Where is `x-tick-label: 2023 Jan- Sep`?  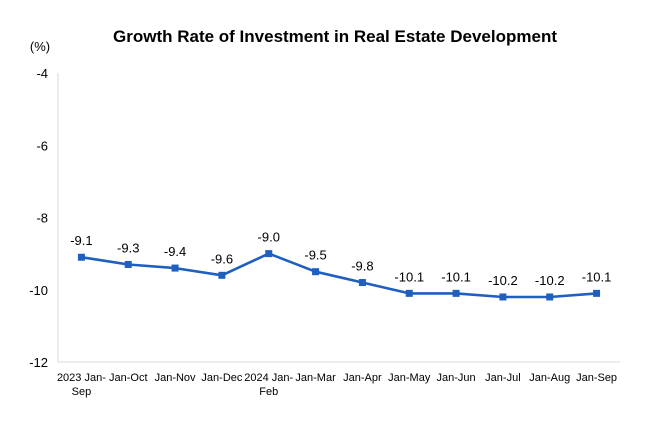 x-tick-label: 2023 Jan- Sep is located at coordinates (81, 385).